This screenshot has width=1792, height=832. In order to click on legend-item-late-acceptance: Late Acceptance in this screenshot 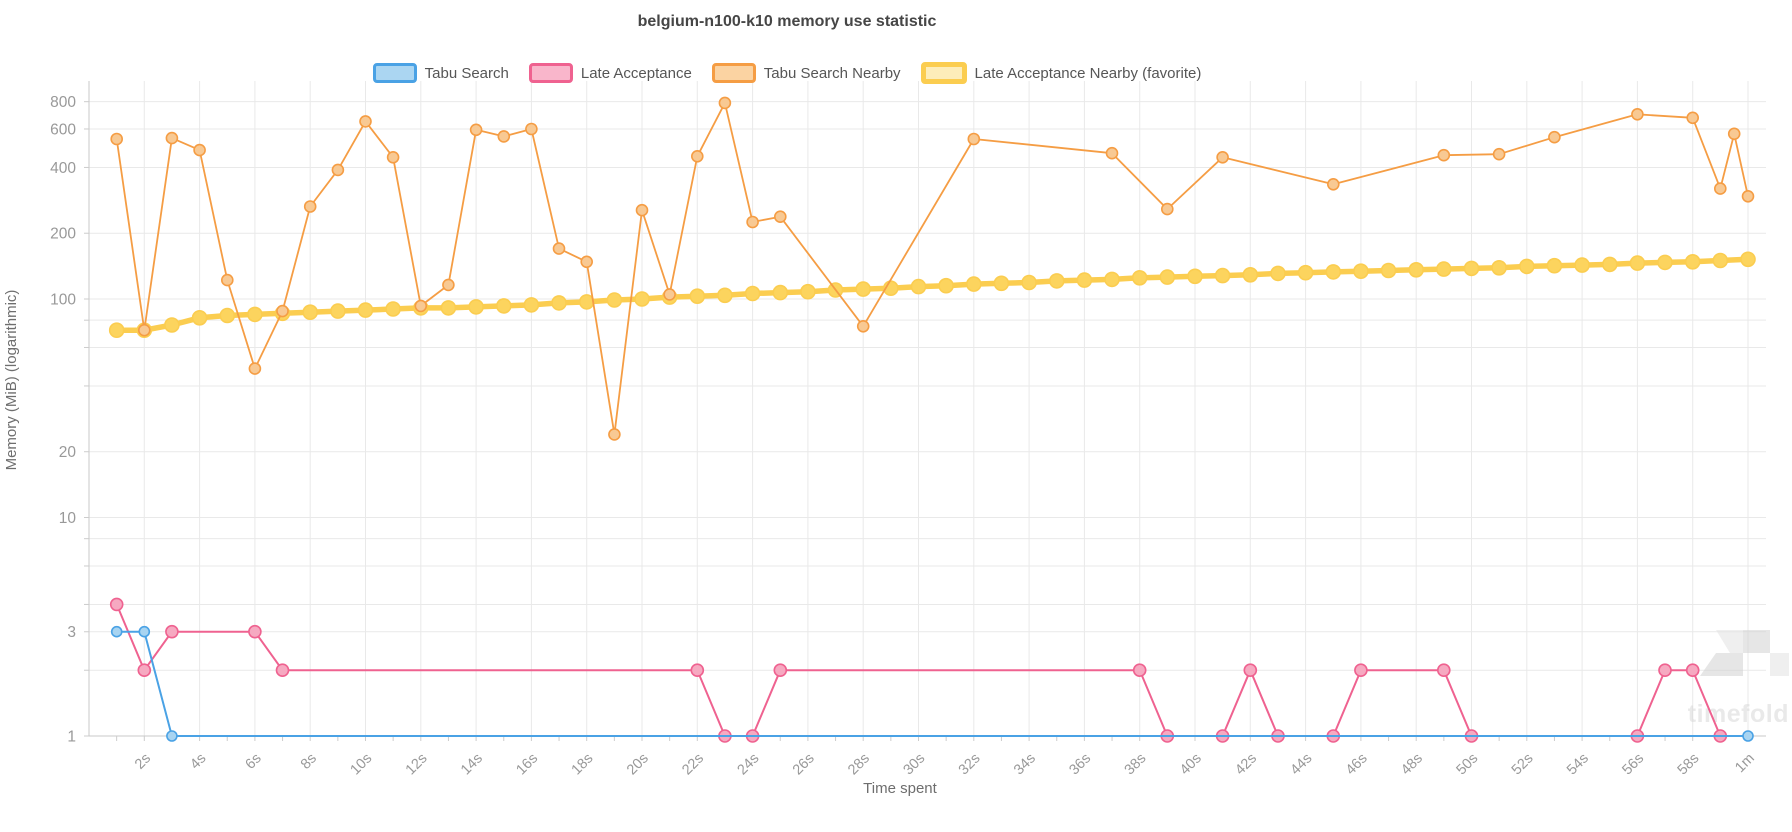, I will do `click(610, 73)`.